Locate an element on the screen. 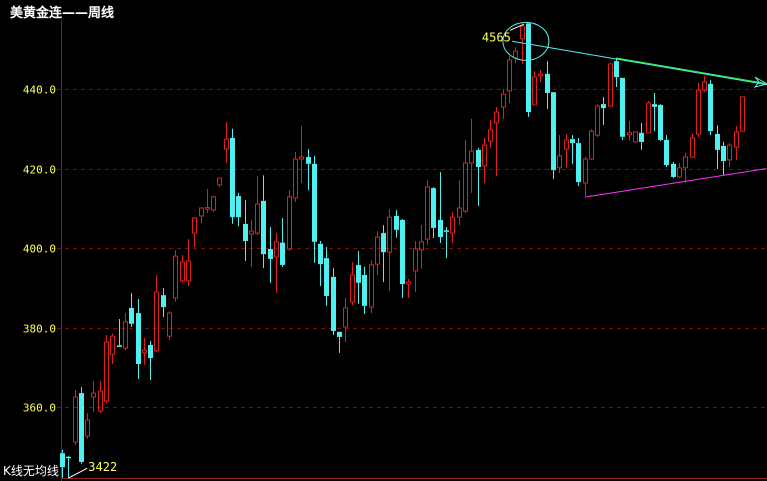  y-tick-label: 380.0 is located at coordinates (39, 329).